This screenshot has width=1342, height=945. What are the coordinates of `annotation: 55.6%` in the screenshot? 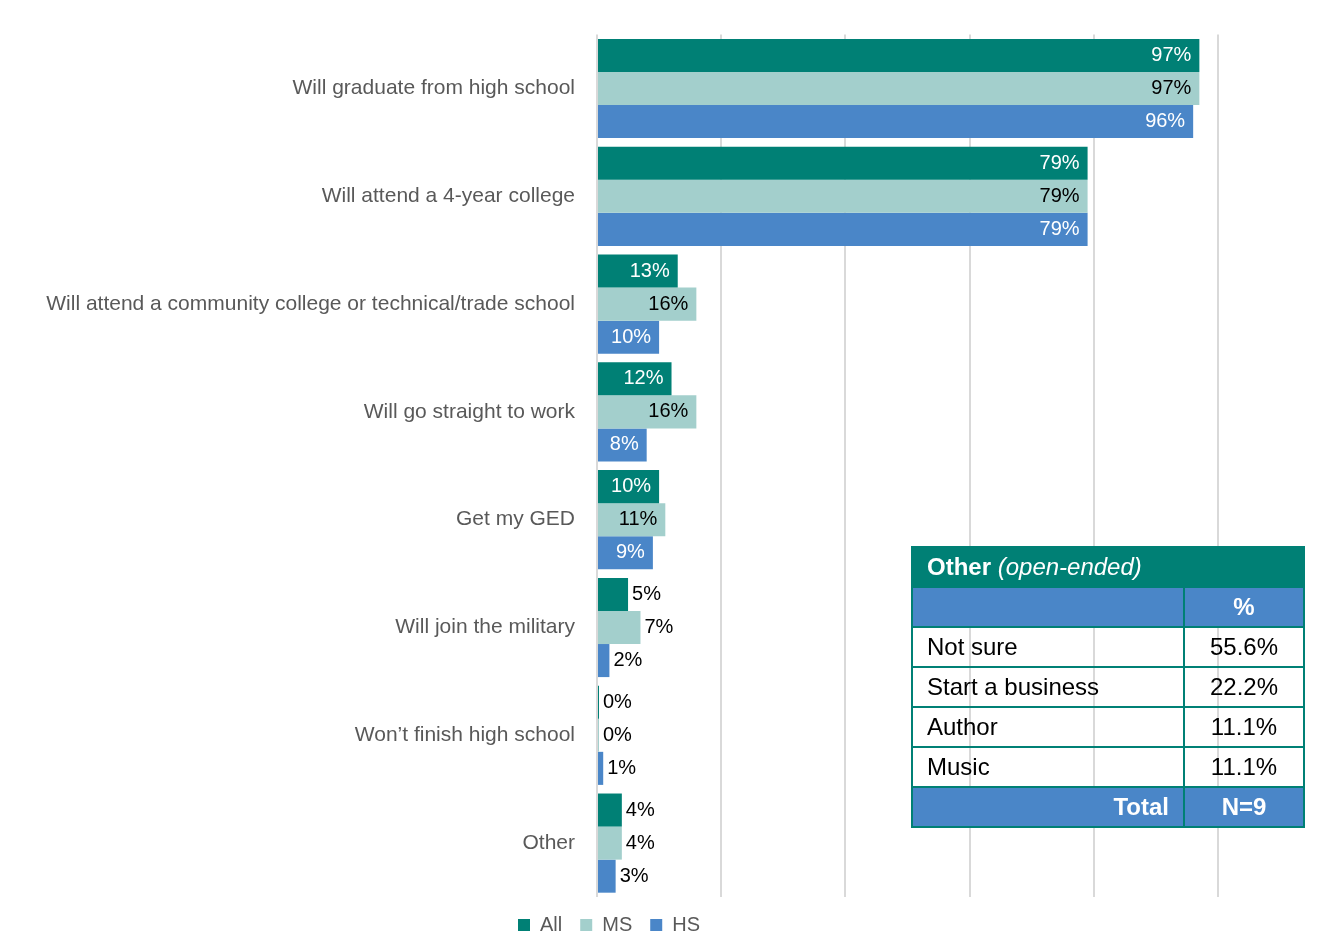 It's located at (1244, 647).